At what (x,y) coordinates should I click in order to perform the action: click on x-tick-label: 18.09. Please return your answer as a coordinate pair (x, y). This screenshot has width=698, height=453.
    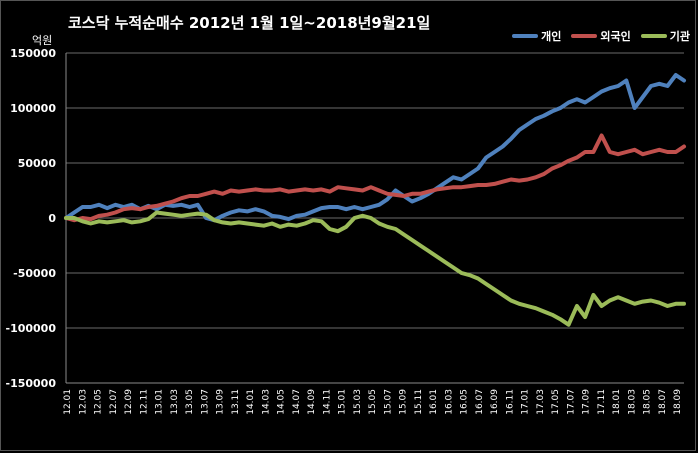
    Looking at the image, I should click on (678, 402).